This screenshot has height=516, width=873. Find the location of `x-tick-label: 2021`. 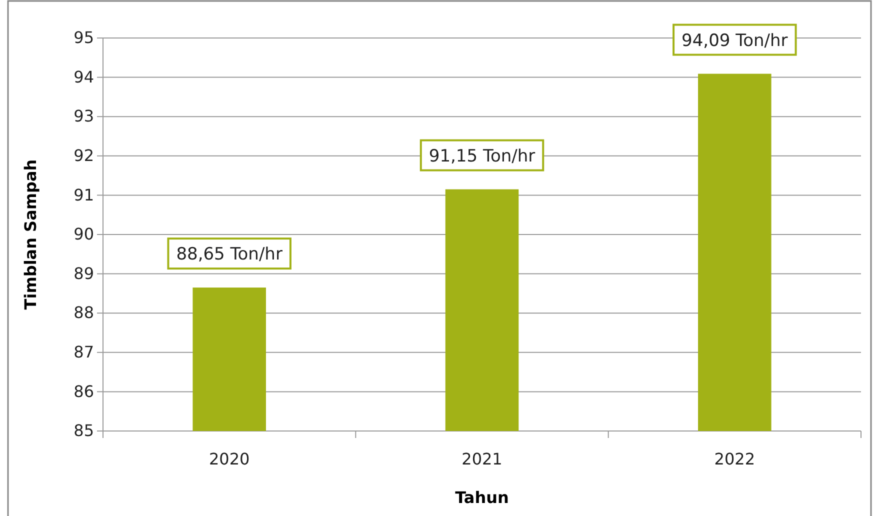

x-tick-label: 2021 is located at coordinates (482, 458).